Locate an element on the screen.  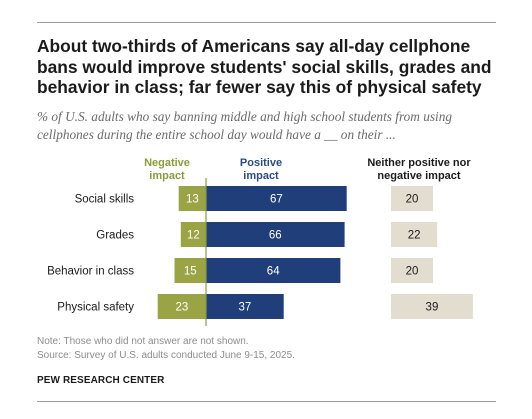
neither-value-physical-safety: 39 is located at coordinates (432, 308).